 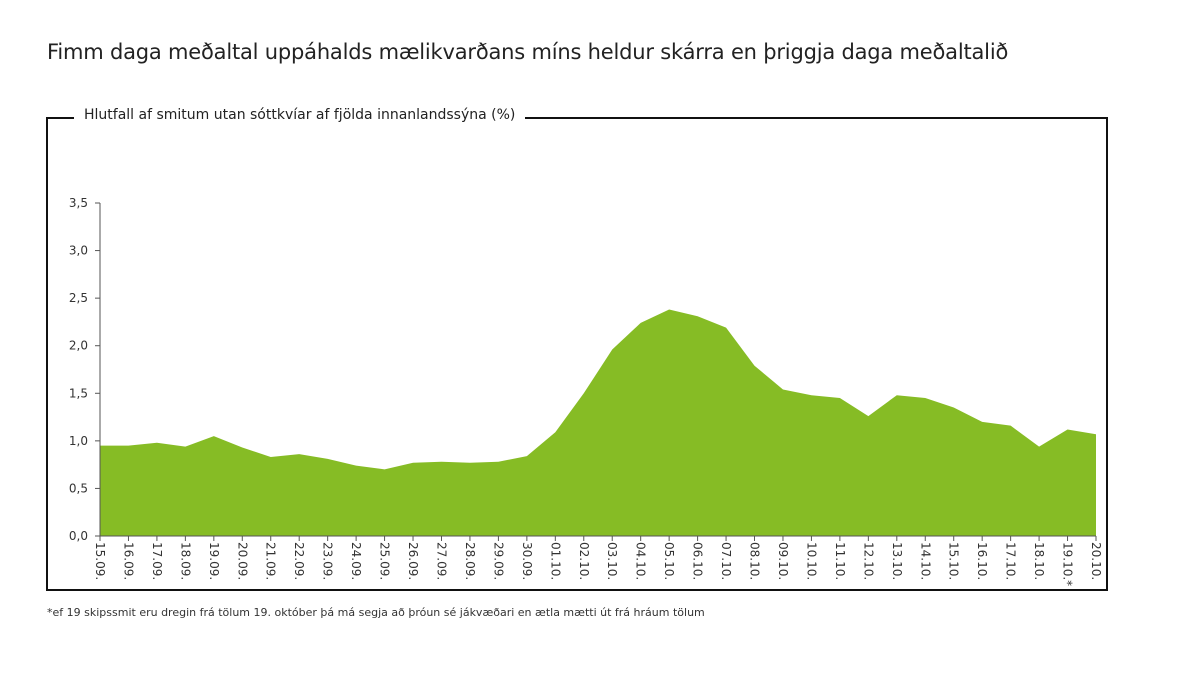 What do you see at coordinates (78, 203) in the screenshot?
I see `y-tick-label: 3,5` at bounding box center [78, 203].